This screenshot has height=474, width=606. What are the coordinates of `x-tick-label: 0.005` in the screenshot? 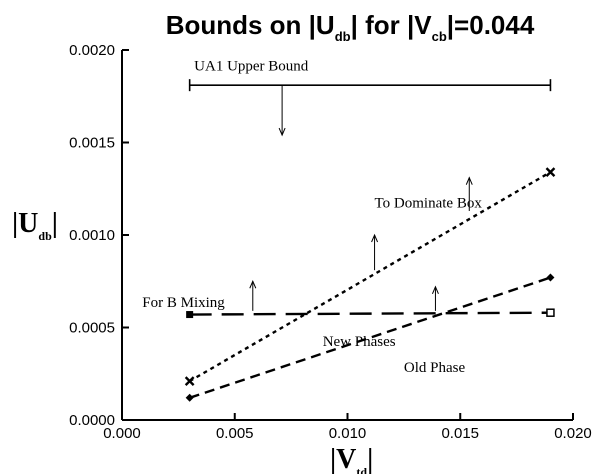 It's located at (235, 433).